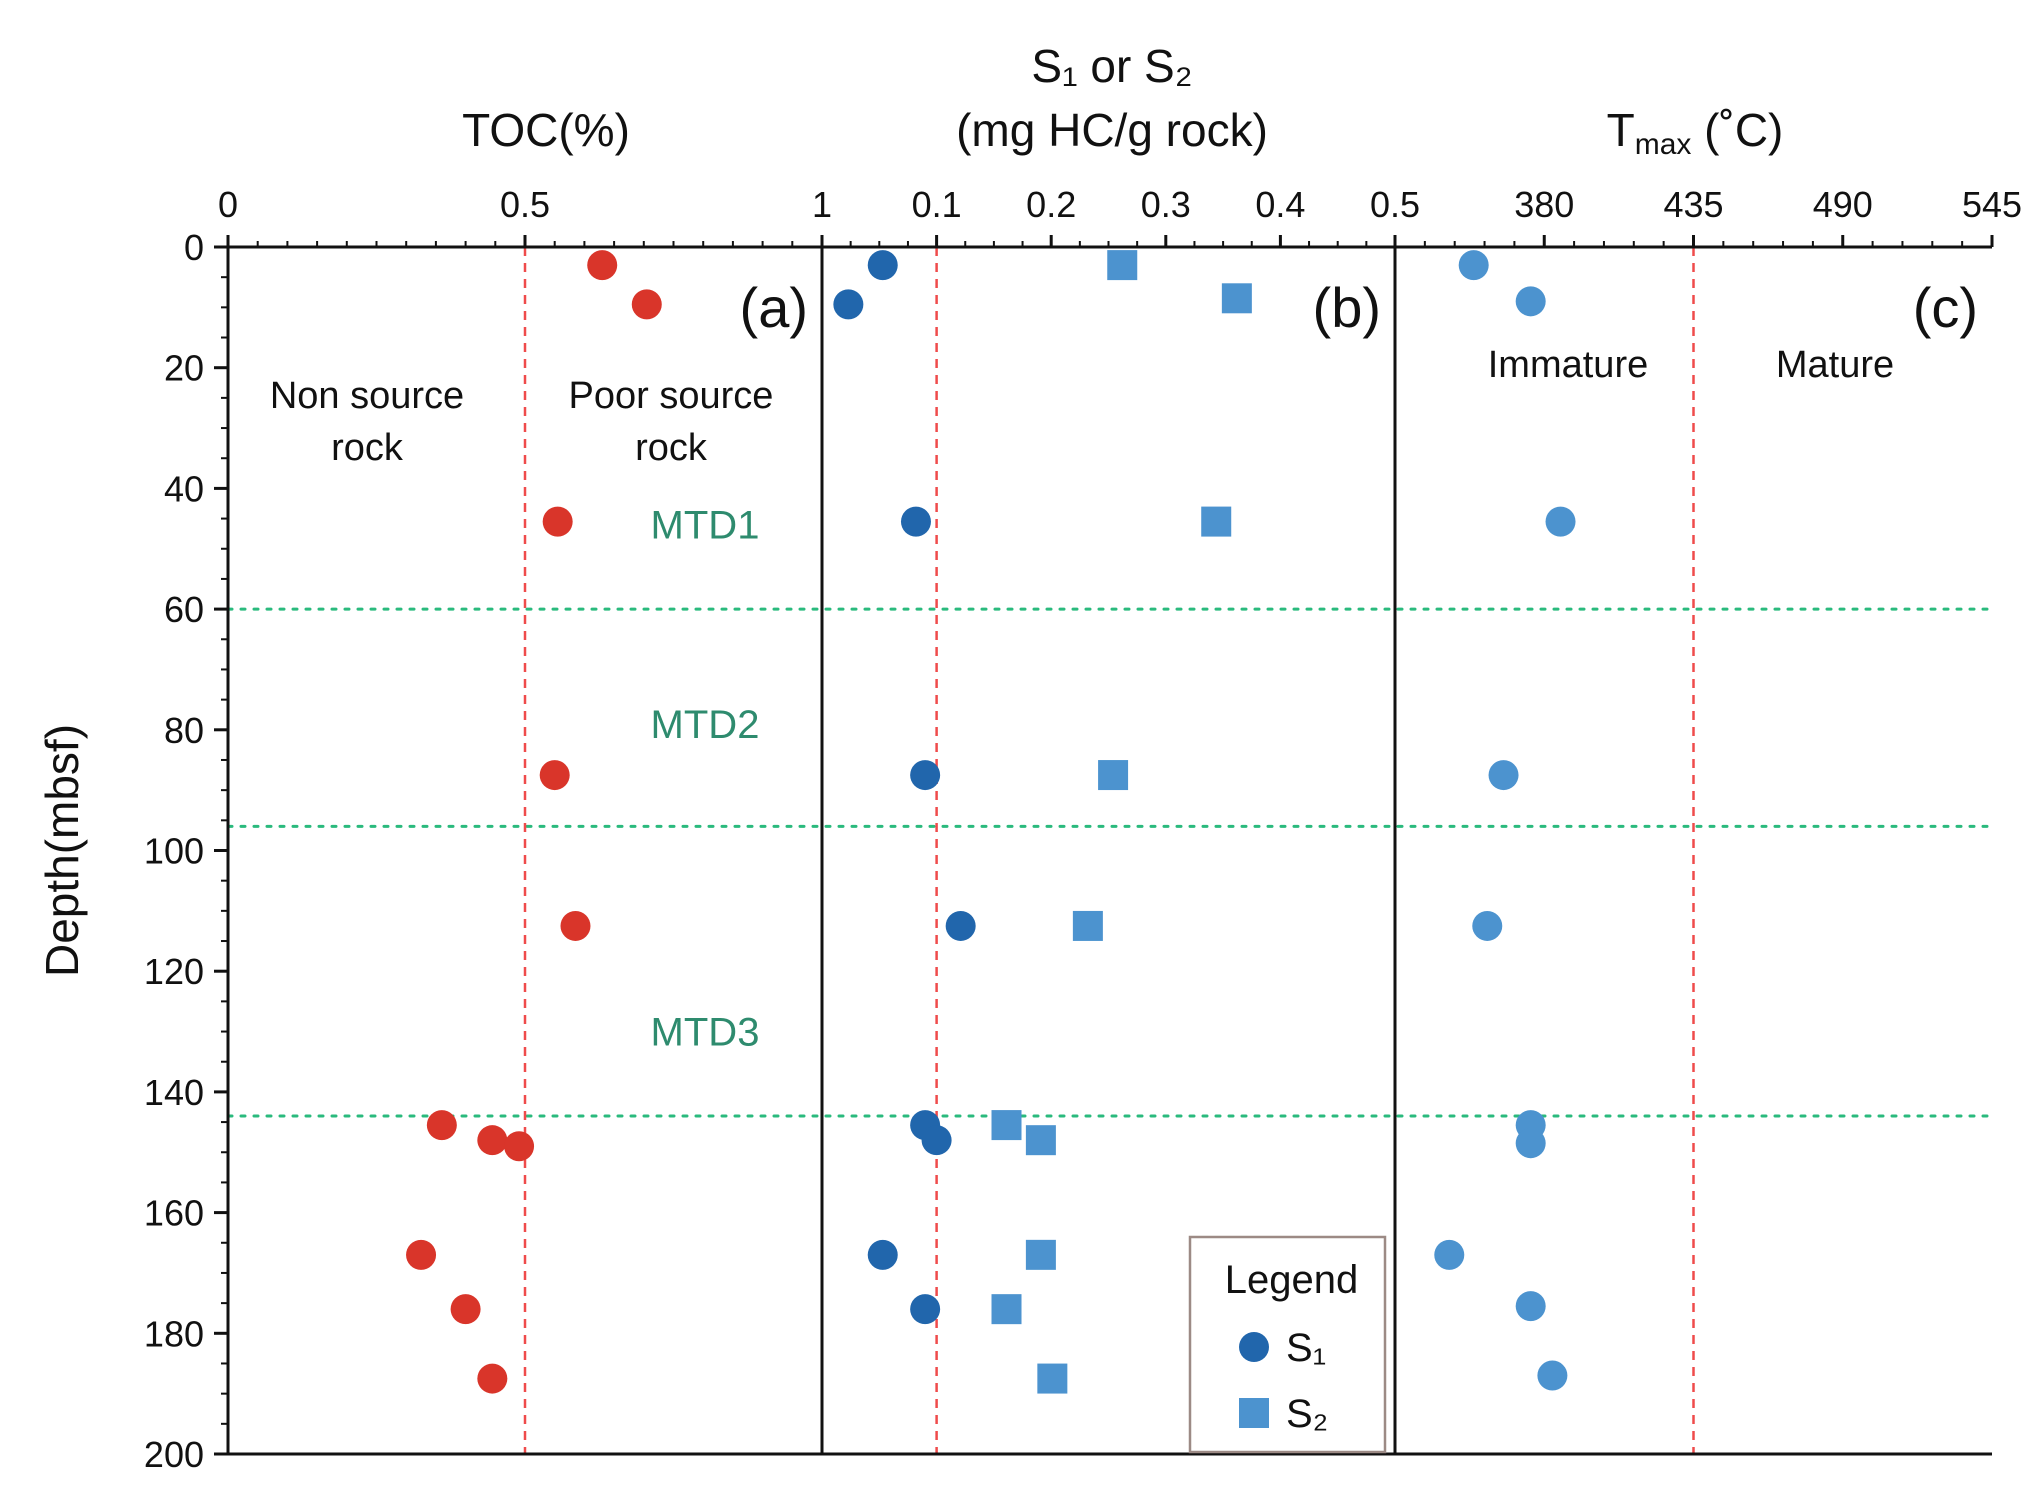  What do you see at coordinates (1835, 365) in the screenshot?
I see `zone-label-mature: Mature` at bounding box center [1835, 365].